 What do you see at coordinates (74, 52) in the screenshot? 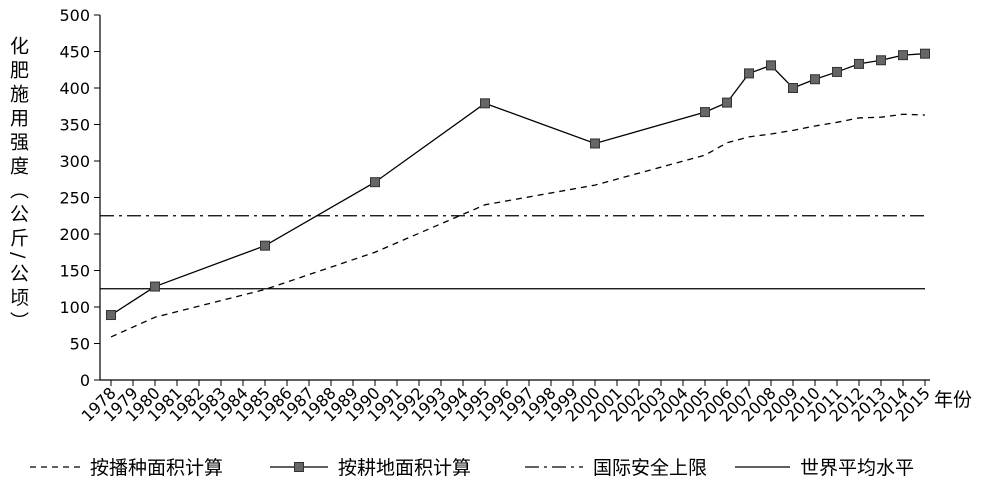
I see `y-tick-label: 450` at bounding box center [74, 52].